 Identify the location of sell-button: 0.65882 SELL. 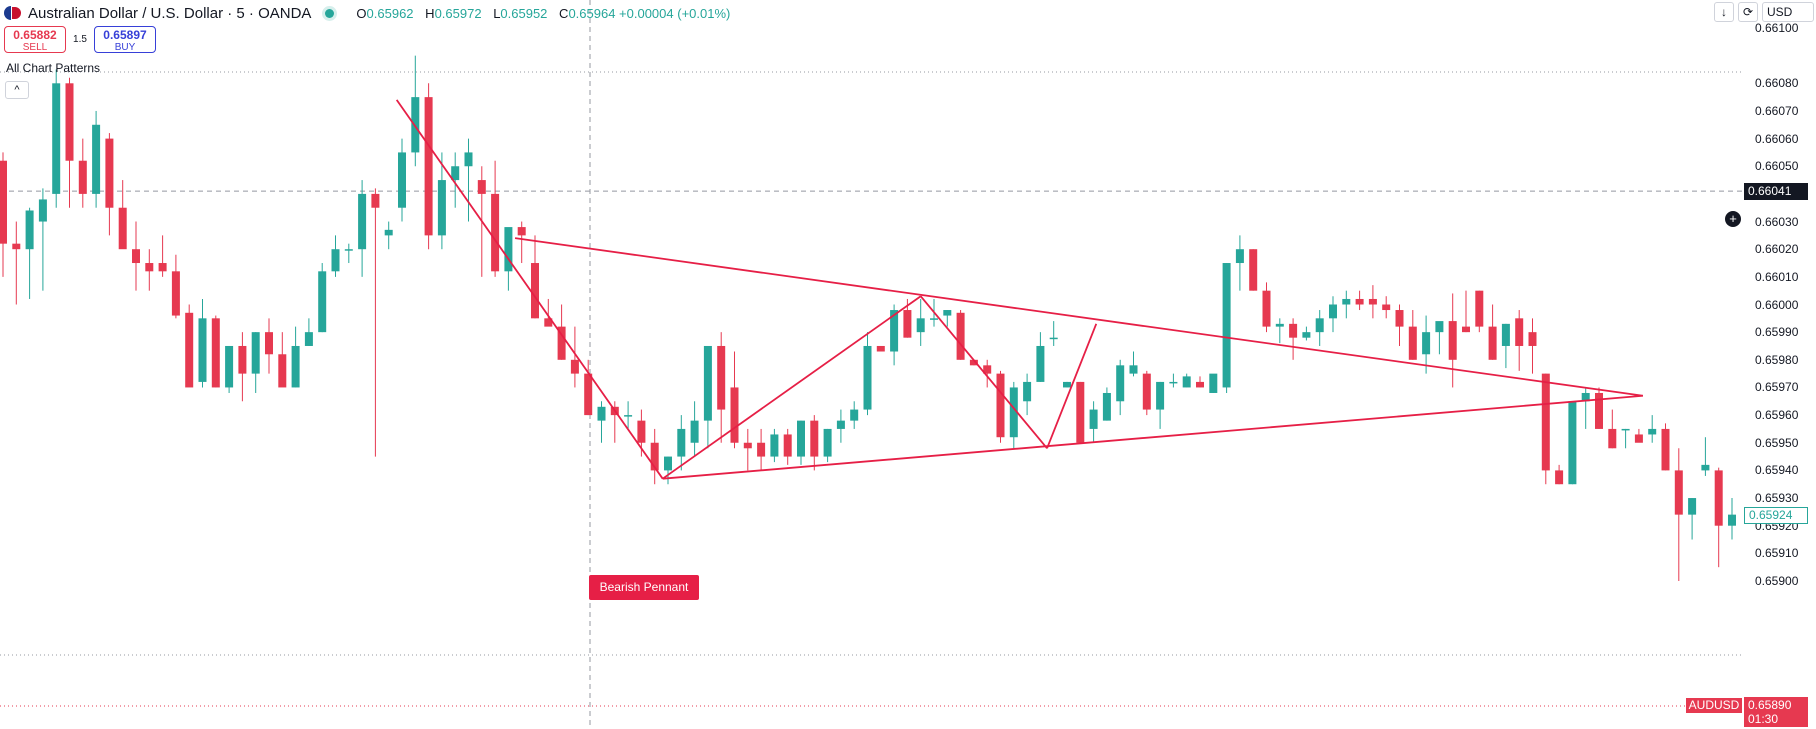
(35, 39).